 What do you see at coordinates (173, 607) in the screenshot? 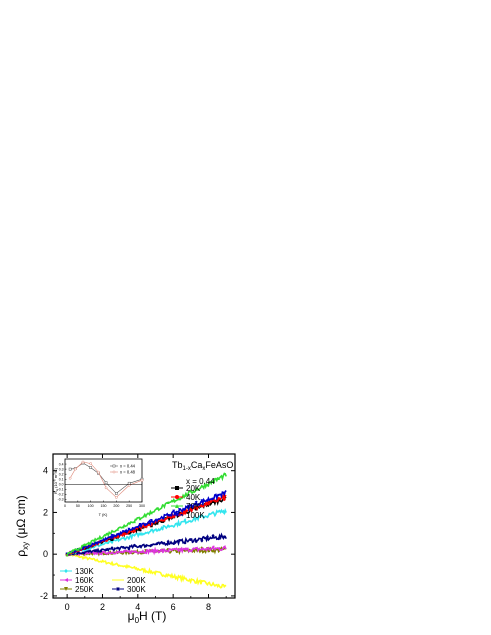
I see `x-tick-label: 6` at bounding box center [173, 607].